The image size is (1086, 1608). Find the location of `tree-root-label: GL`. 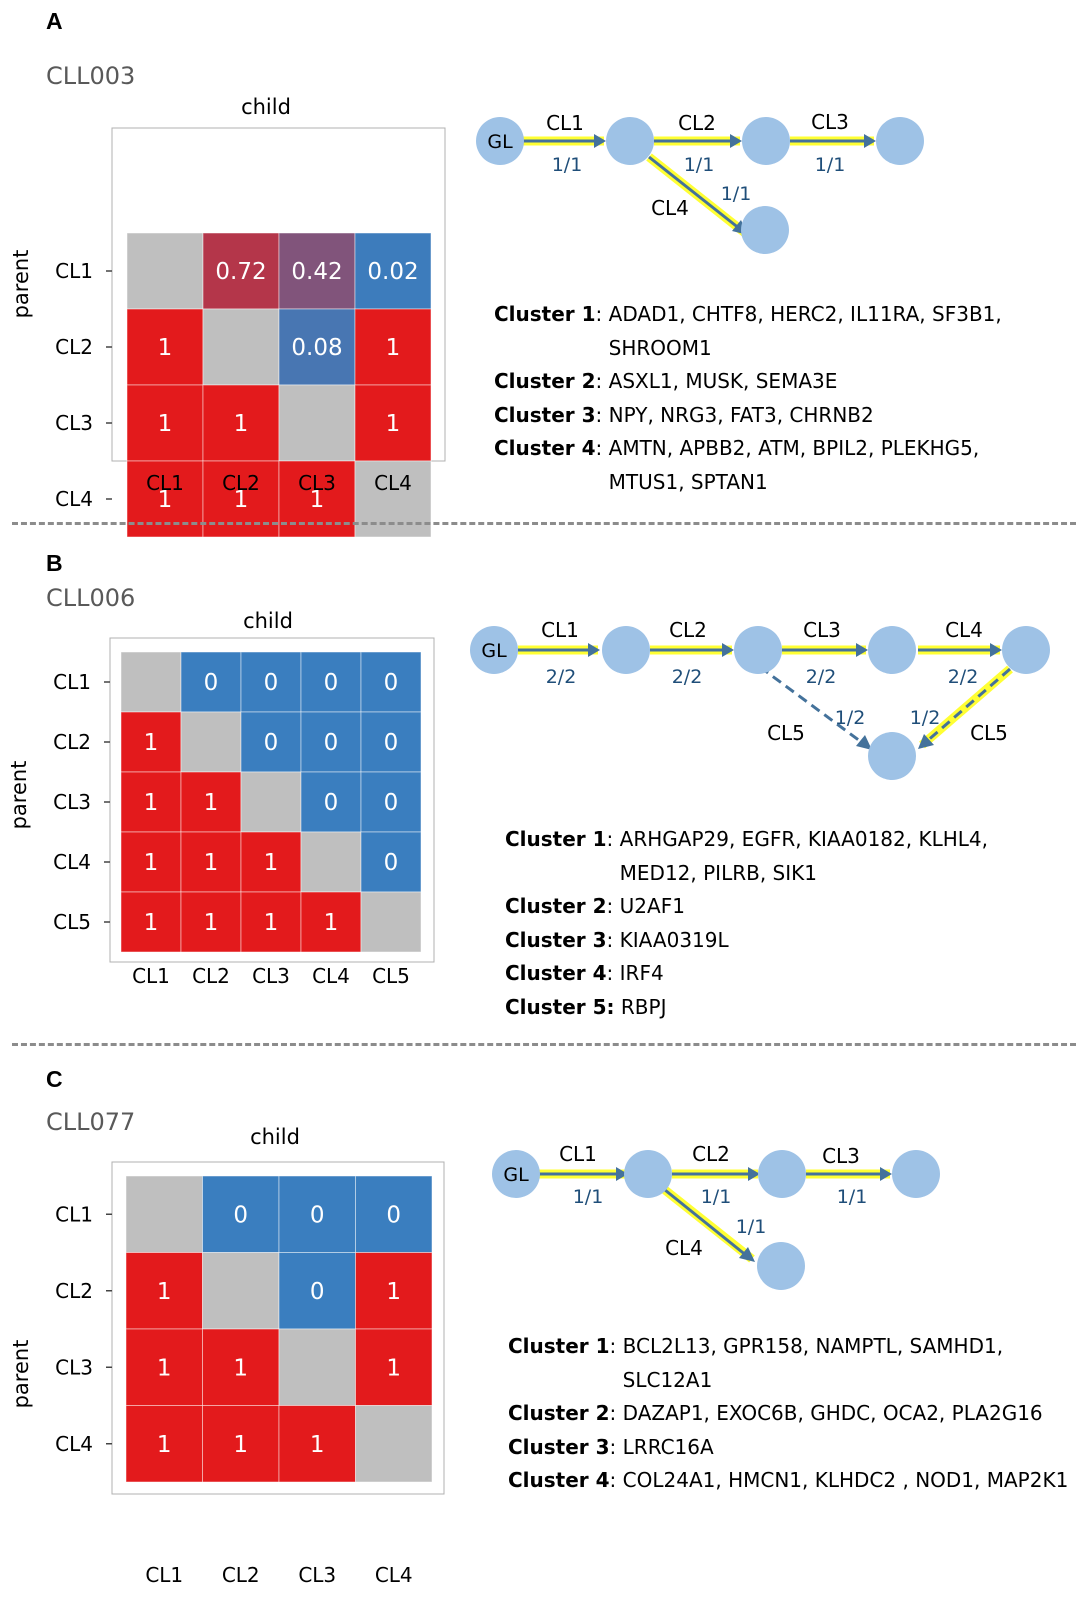

tree-root-label: GL is located at coordinates (516, 1175).